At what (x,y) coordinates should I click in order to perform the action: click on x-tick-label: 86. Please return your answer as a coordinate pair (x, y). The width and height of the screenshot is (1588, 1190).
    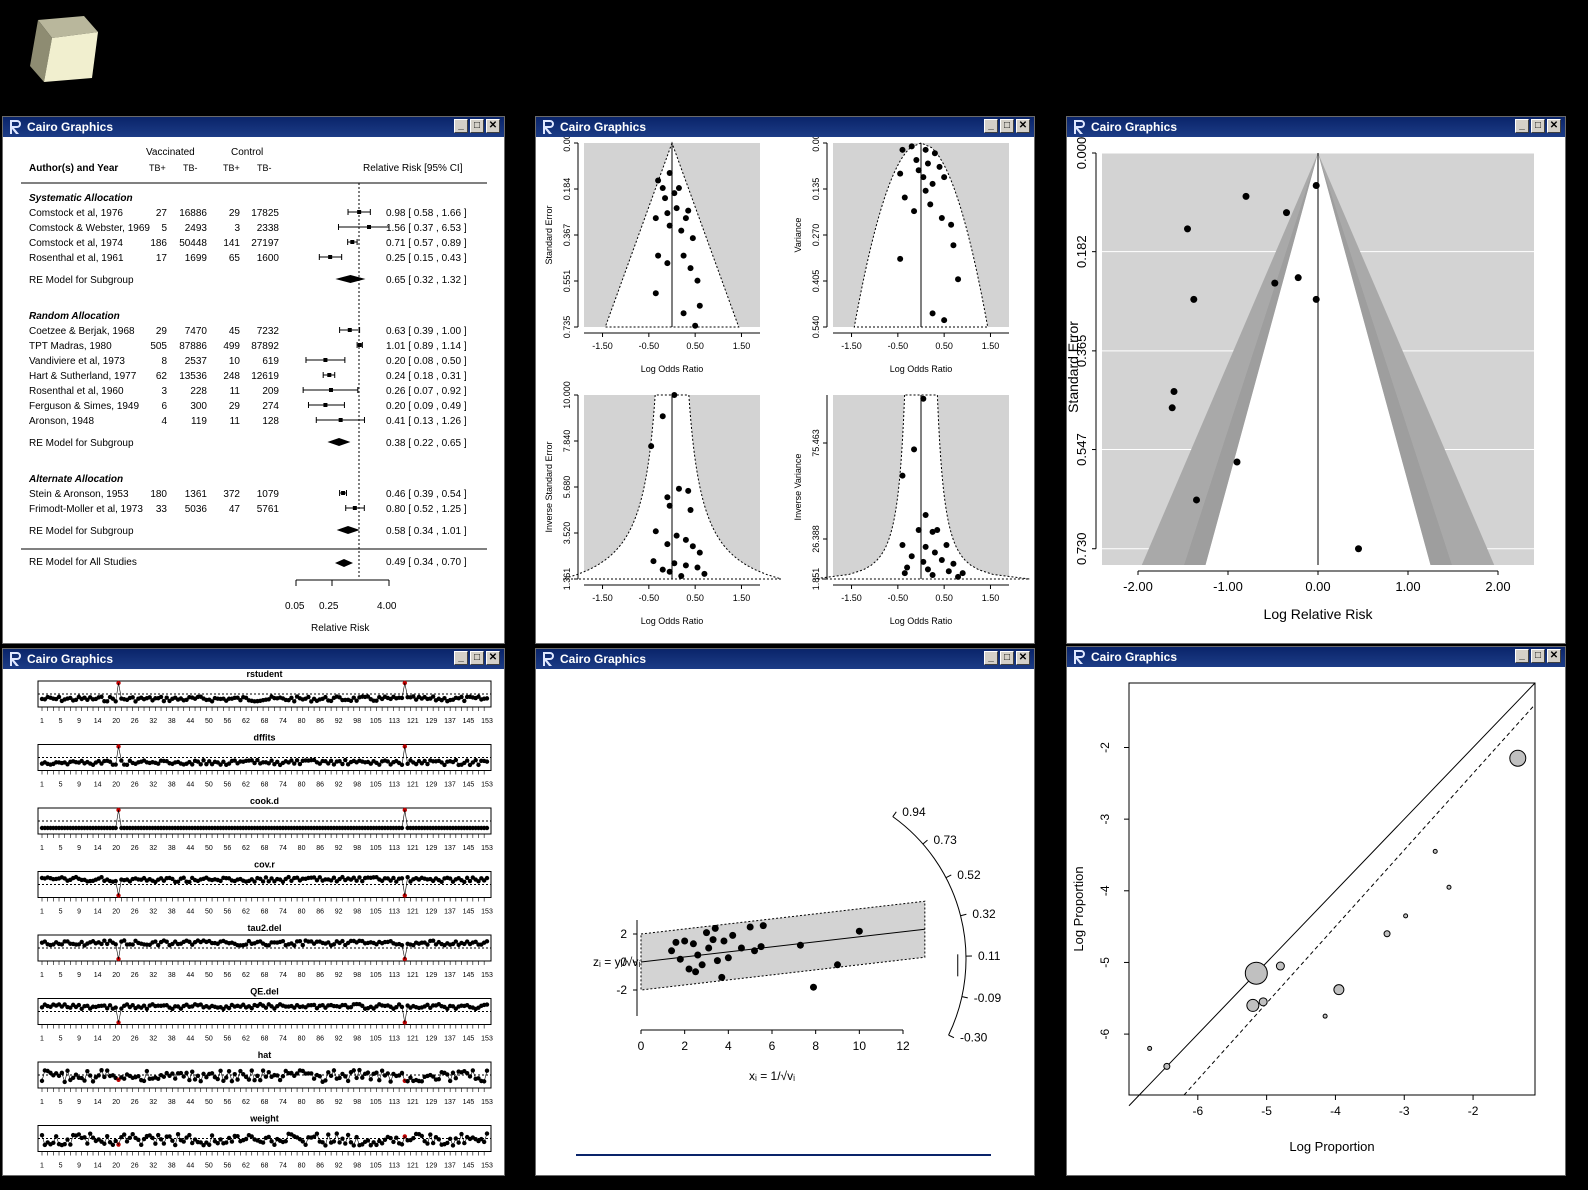
    Looking at the image, I should click on (320, 848).